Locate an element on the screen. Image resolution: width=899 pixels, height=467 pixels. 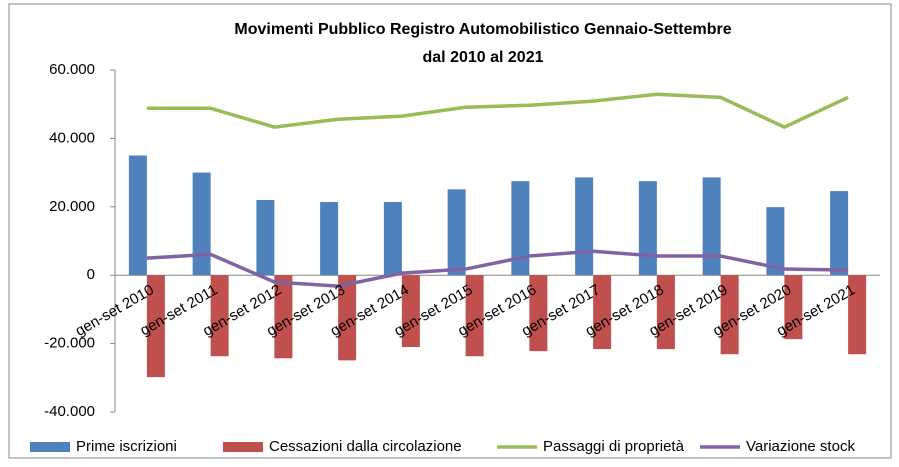
chart-title: dal 2010 al 2021 is located at coordinates (483, 57).